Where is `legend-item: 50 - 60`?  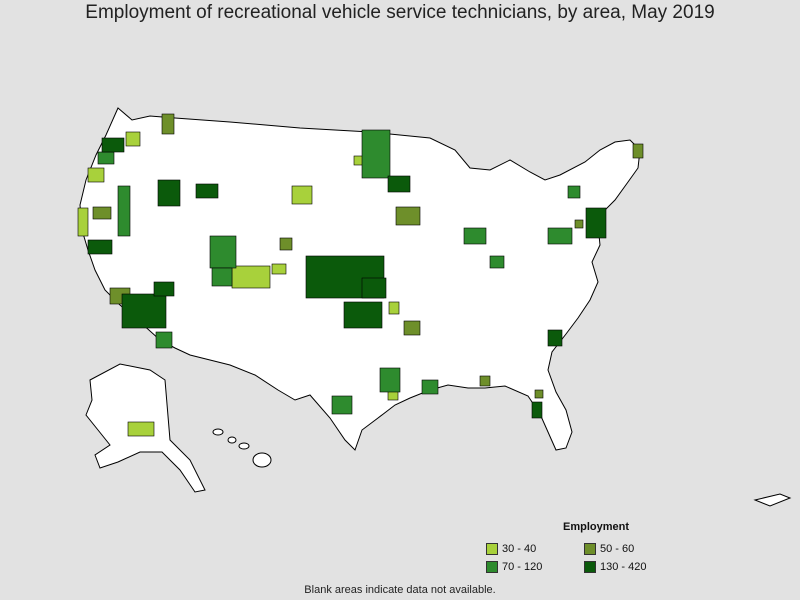
legend-item: 50 - 60 is located at coordinates (609, 549).